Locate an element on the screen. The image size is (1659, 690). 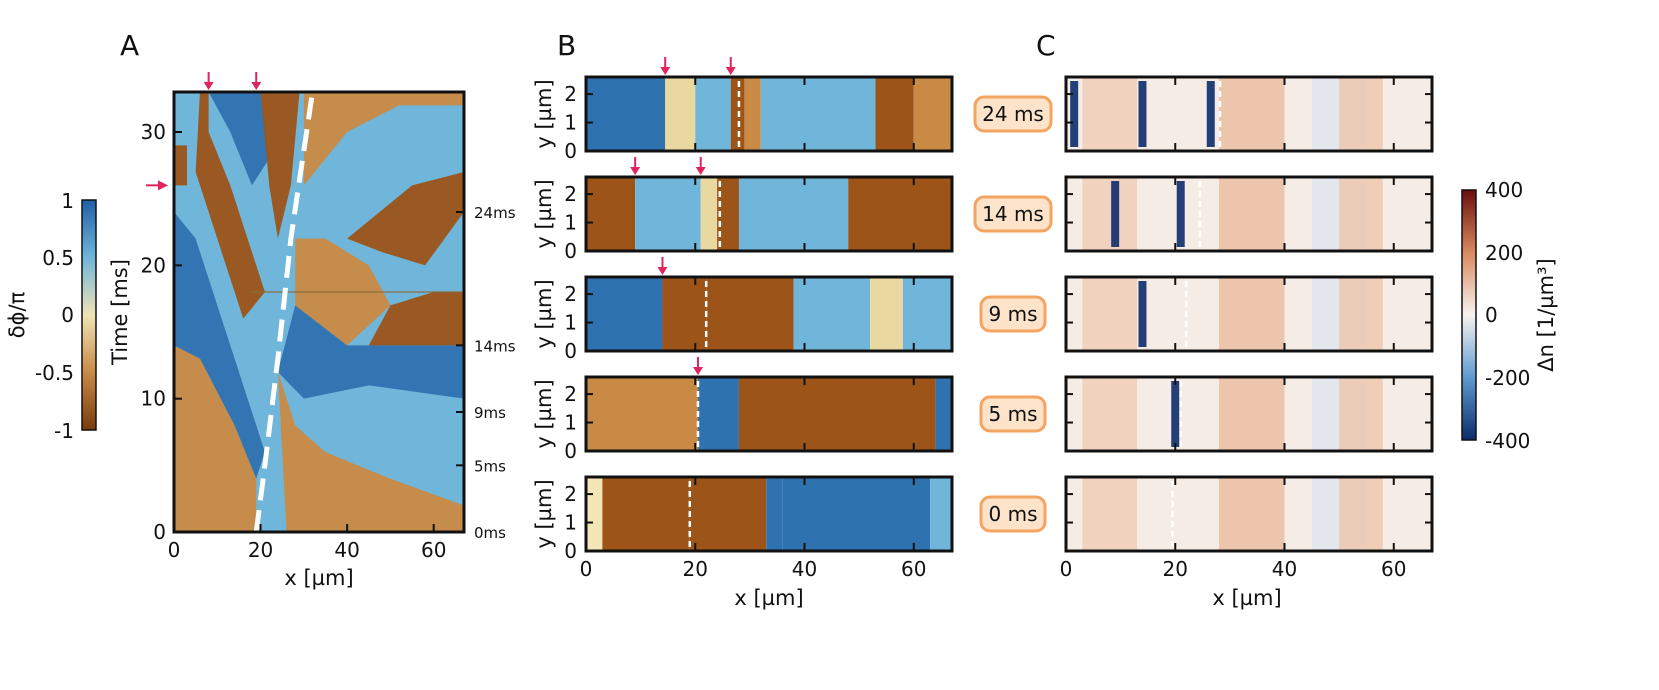
time-badge-label: 24 ms is located at coordinates (1013, 114).